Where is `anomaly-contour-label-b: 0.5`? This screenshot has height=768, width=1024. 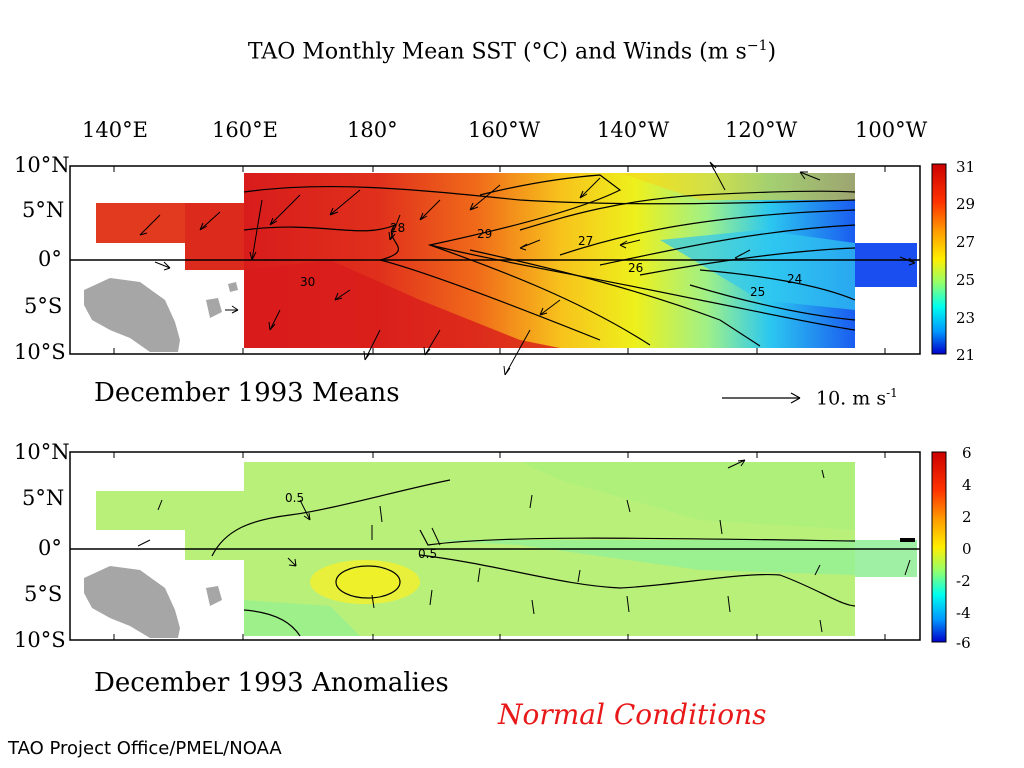 anomaly-contour-label-b: 0.5 is located at coordinates (427, 554).